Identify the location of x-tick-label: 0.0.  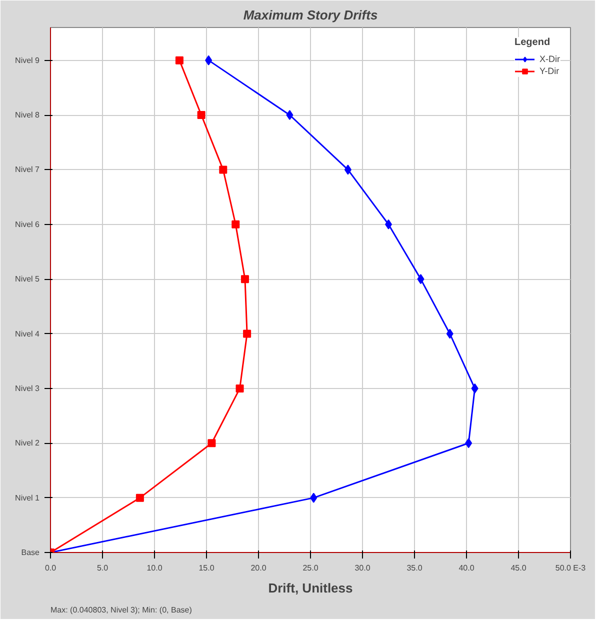
(50, 568).